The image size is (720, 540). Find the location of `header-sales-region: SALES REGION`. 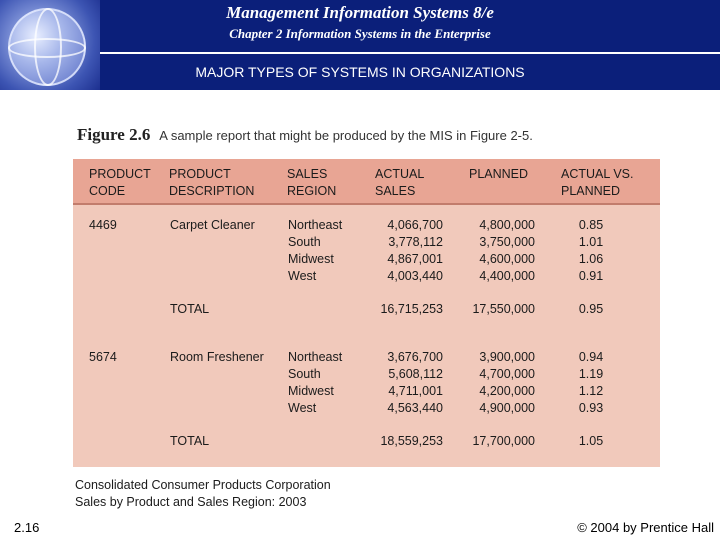

header-sales-region: SALES REGION is located at coordinates (312, 182).